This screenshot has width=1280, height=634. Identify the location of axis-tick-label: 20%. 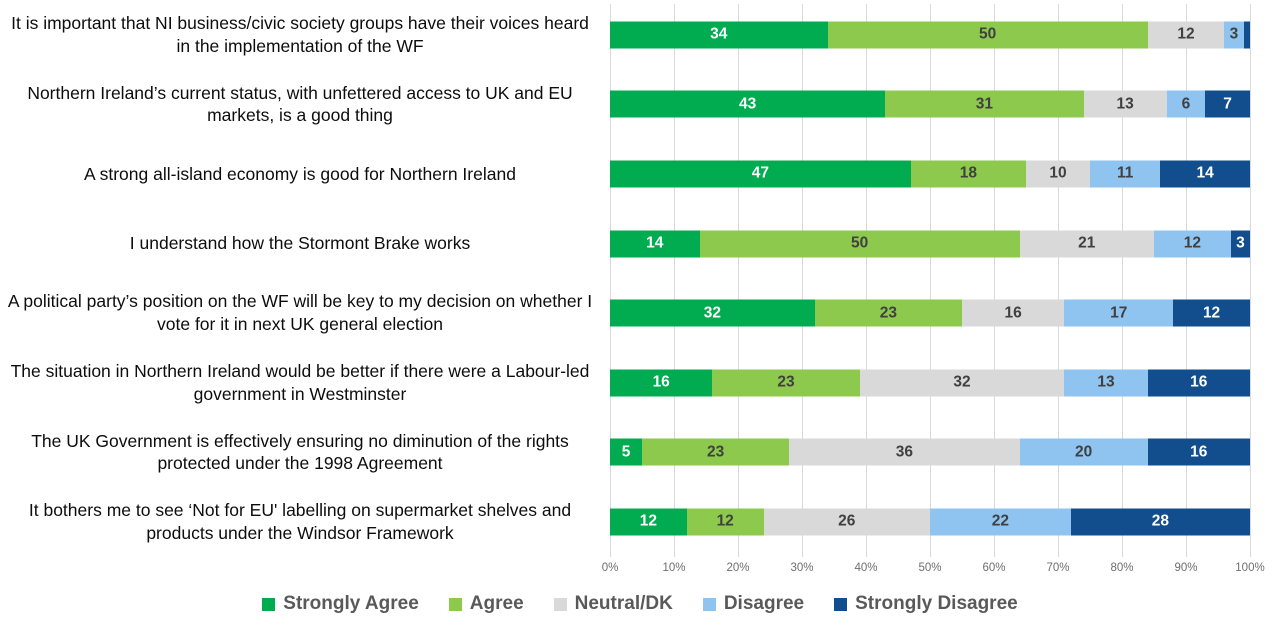
(738, 568).